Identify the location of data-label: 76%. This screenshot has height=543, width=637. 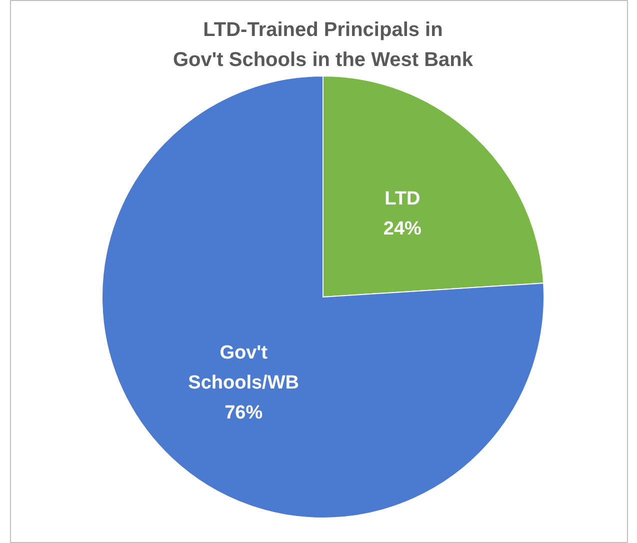
(243, 413).